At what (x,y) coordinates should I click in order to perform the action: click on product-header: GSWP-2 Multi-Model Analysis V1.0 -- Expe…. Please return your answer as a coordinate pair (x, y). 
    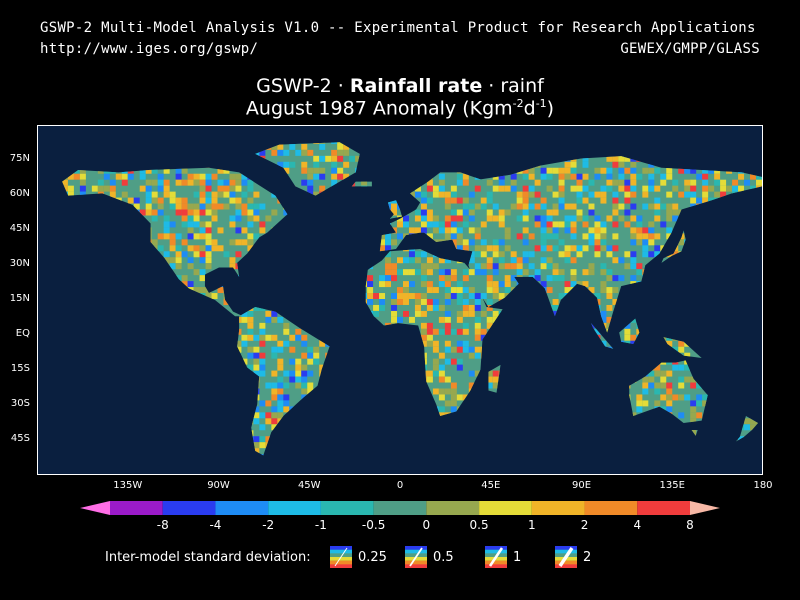
    Looking at the image, I should click on (398, 28).